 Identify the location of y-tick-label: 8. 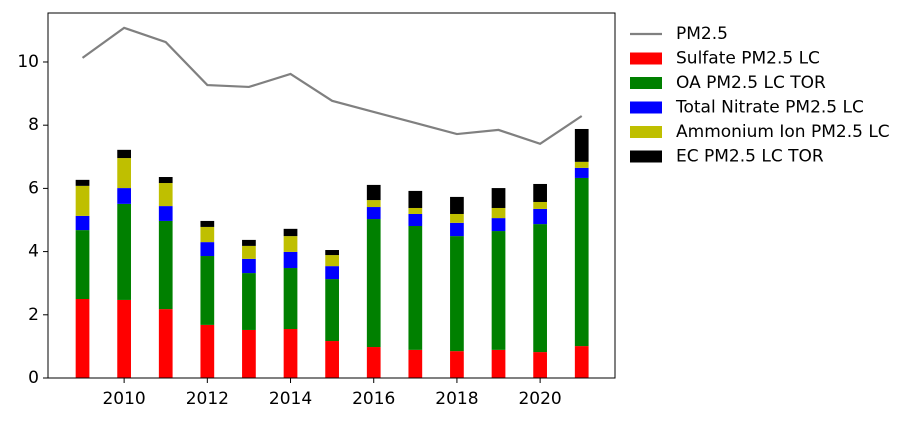
(33, 125).